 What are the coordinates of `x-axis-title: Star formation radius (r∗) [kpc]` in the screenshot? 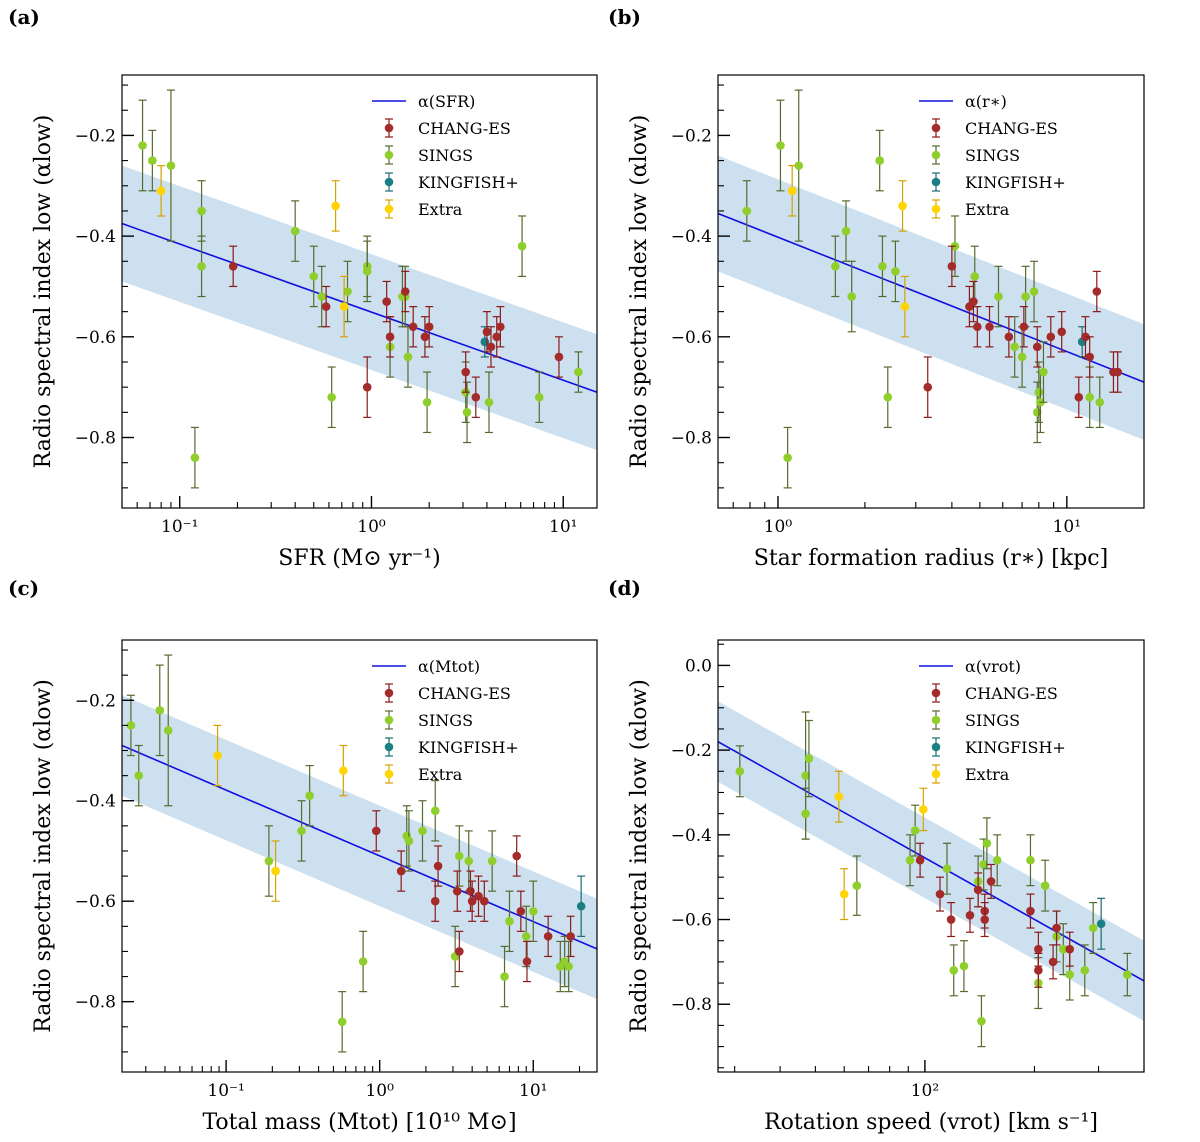 It's located at (931, 558).